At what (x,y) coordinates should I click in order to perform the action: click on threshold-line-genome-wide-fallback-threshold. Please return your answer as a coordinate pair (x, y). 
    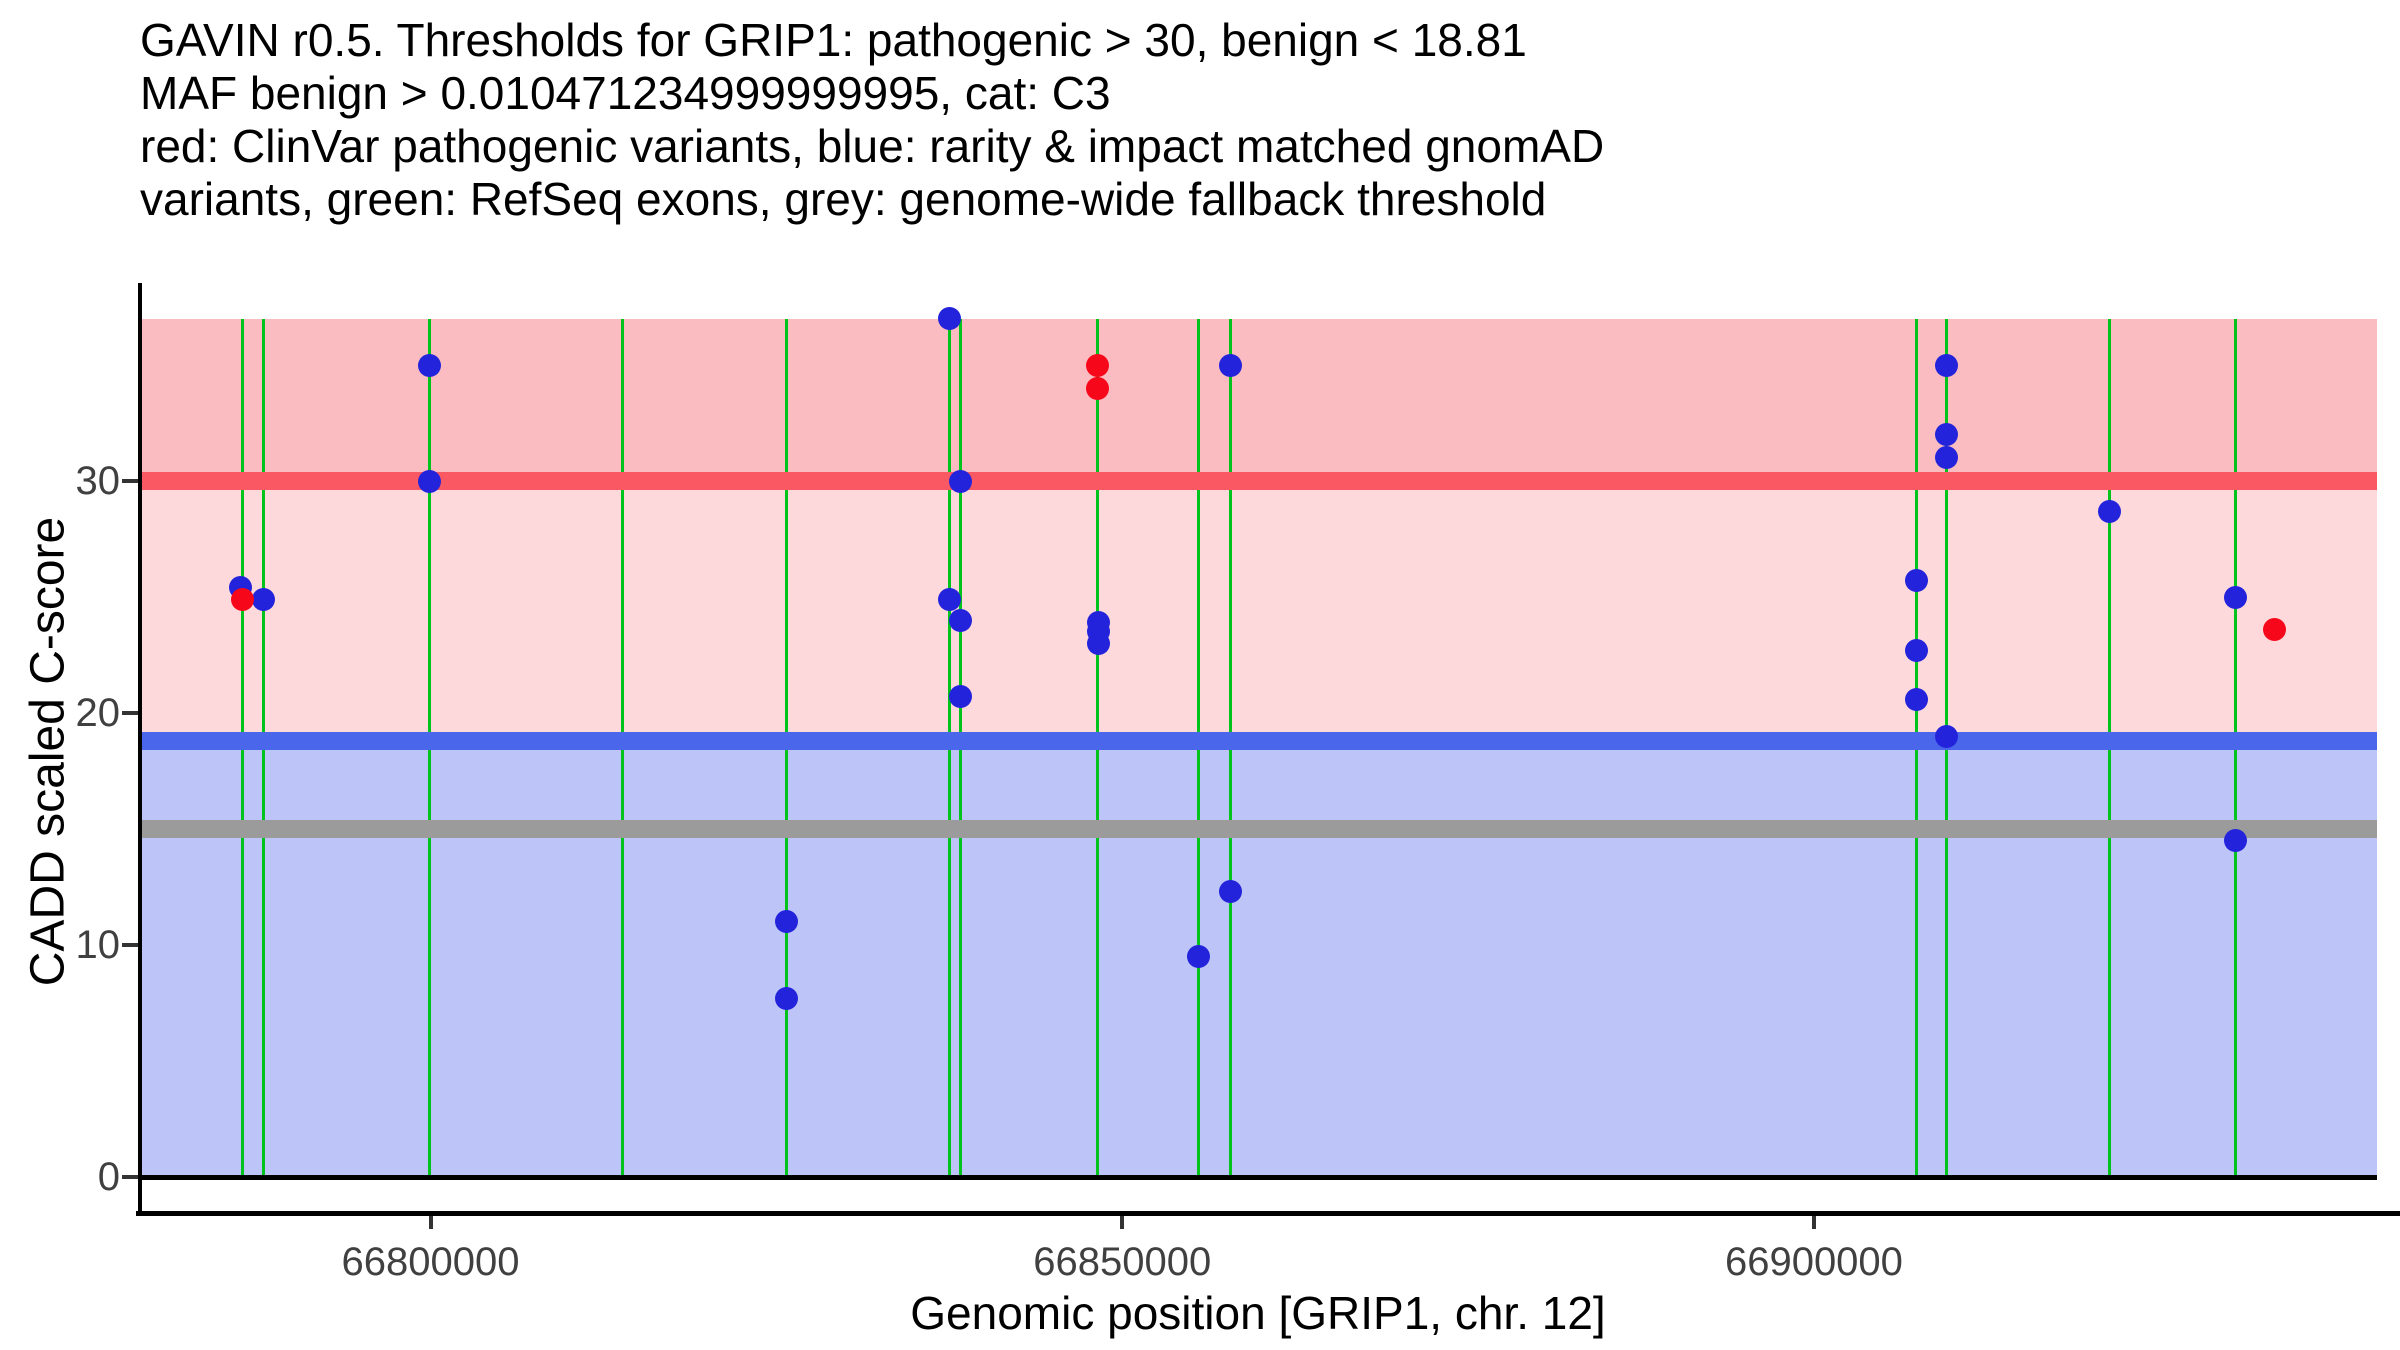
    Looking at the image, I should click on (1258, 829).